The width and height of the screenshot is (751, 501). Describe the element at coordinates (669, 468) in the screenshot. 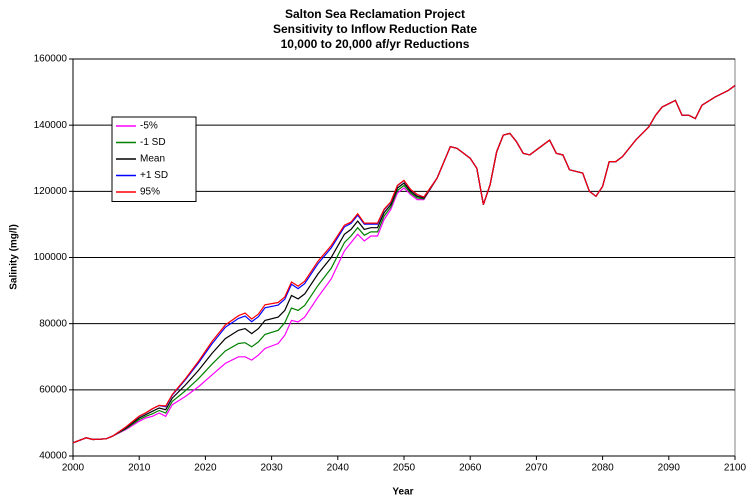

I see `x-tick-label: 2090` at that location.